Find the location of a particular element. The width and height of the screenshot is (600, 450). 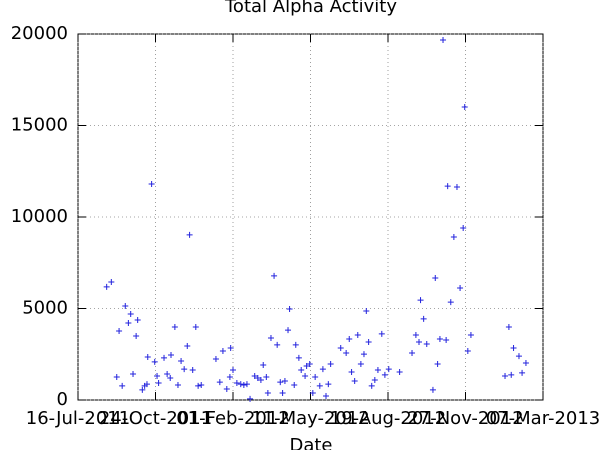

y-tick-label: 5000 is located at coordinates (45, 308).